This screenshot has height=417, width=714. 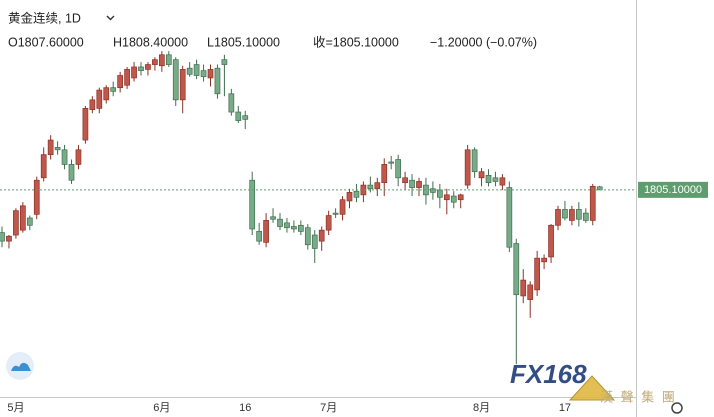 I want to click on interval-chevron, so click(x=110, y=18).